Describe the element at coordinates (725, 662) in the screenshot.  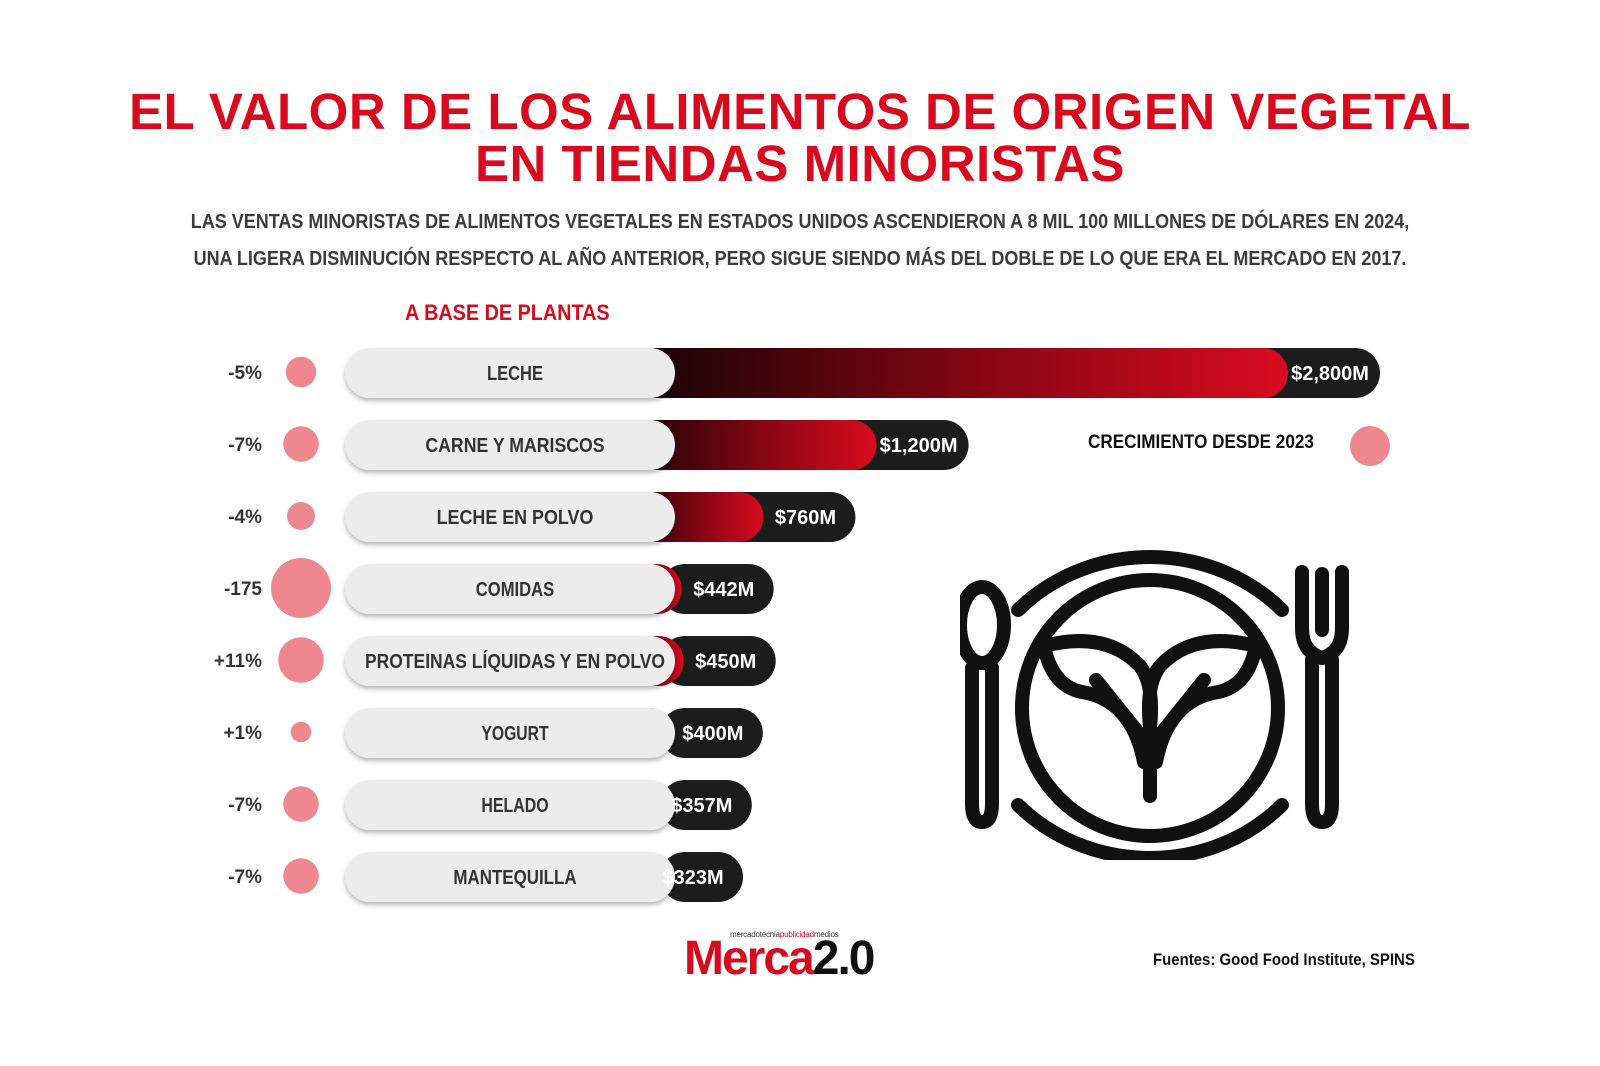
I see `value-label: $450M` at that location.